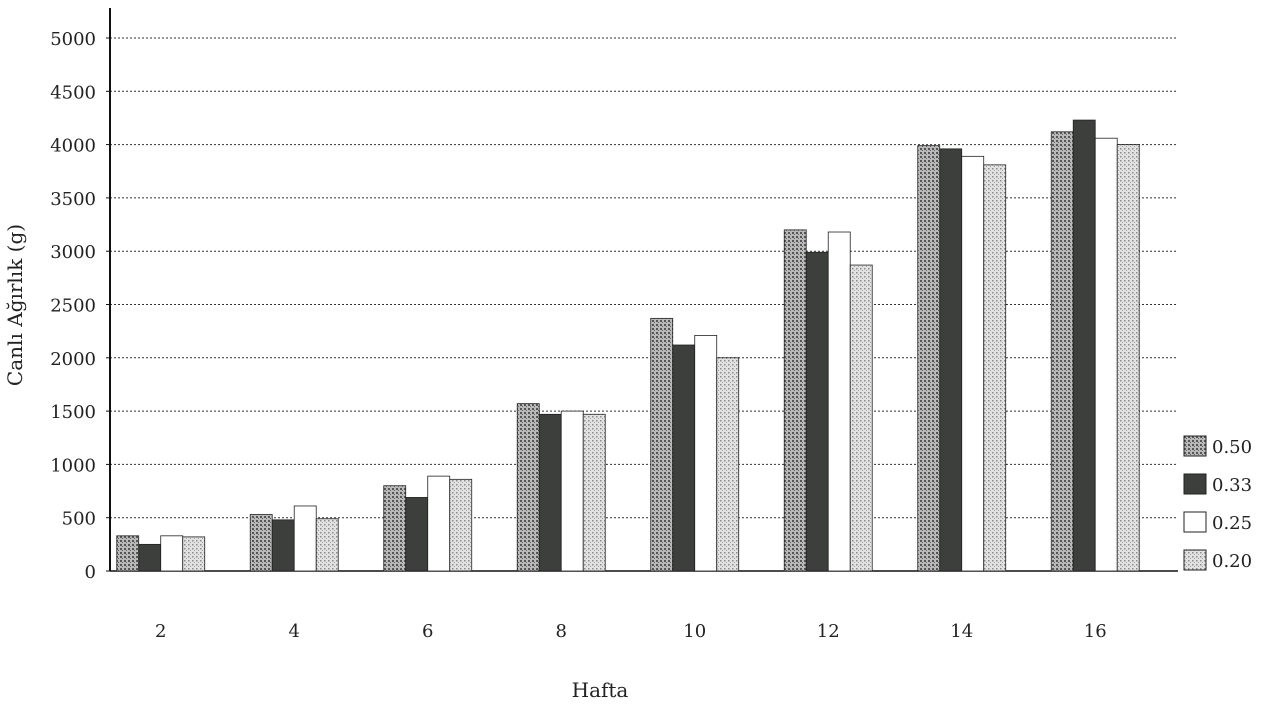 Image resolution: width=1272 pixels, height=706 pixels. Describe the element at coordinates (561, 631) in the screenshot. I see `x-tick-label: 8` at that location.